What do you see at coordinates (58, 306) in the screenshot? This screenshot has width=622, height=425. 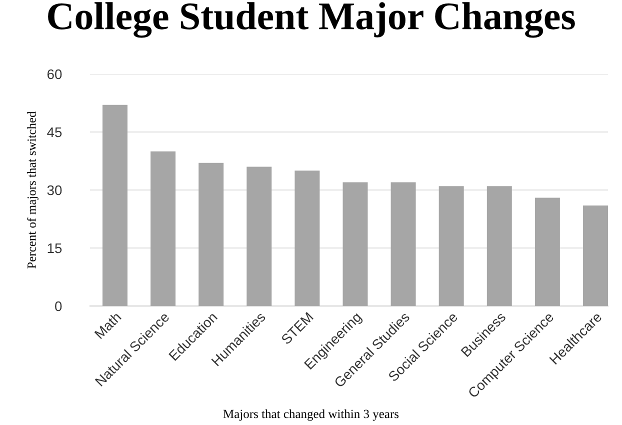 I see `y-tick-label: 0` at bounding box center [58, 306].